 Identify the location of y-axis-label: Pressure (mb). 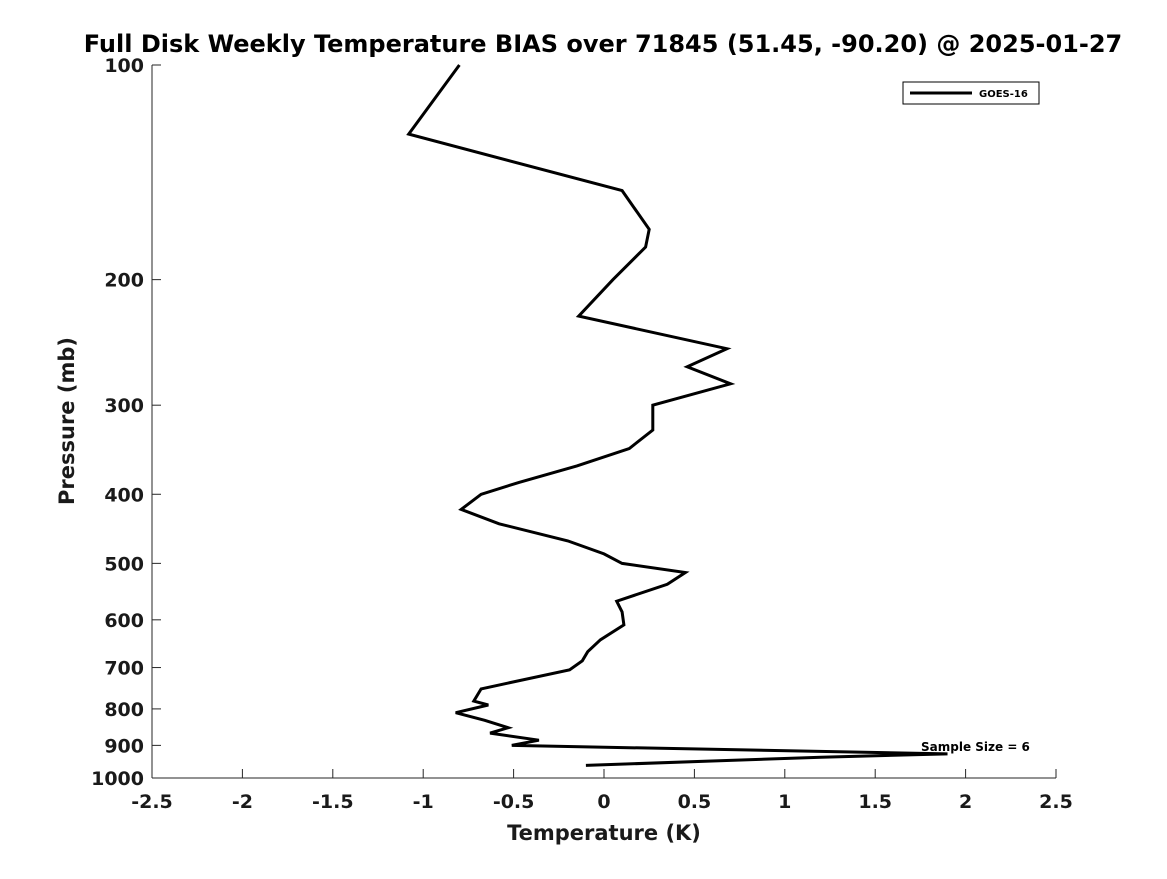
(67, 421).